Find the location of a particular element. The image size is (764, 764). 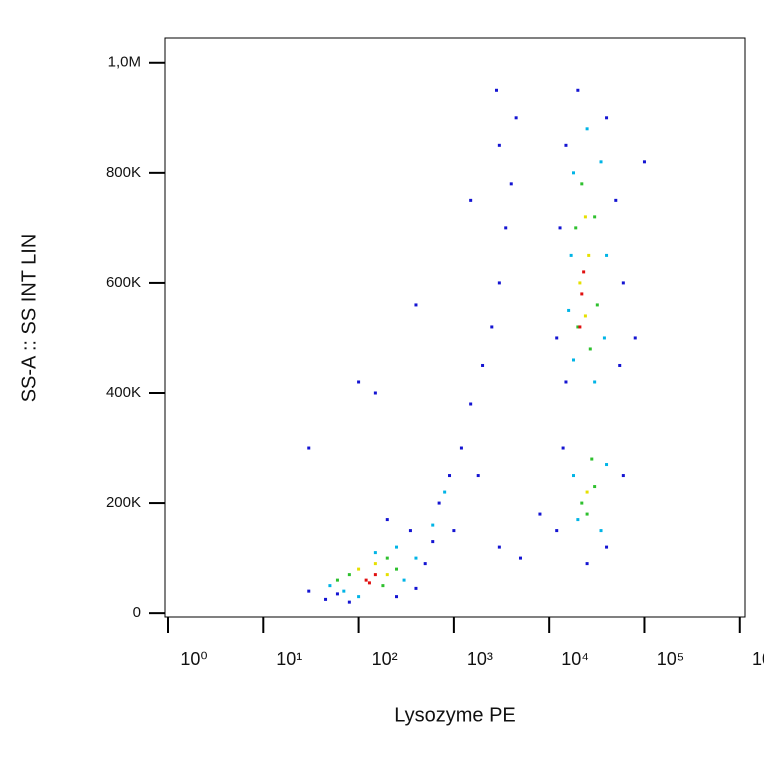

x-tick-label: 10² is located at coordinates (385, 659).